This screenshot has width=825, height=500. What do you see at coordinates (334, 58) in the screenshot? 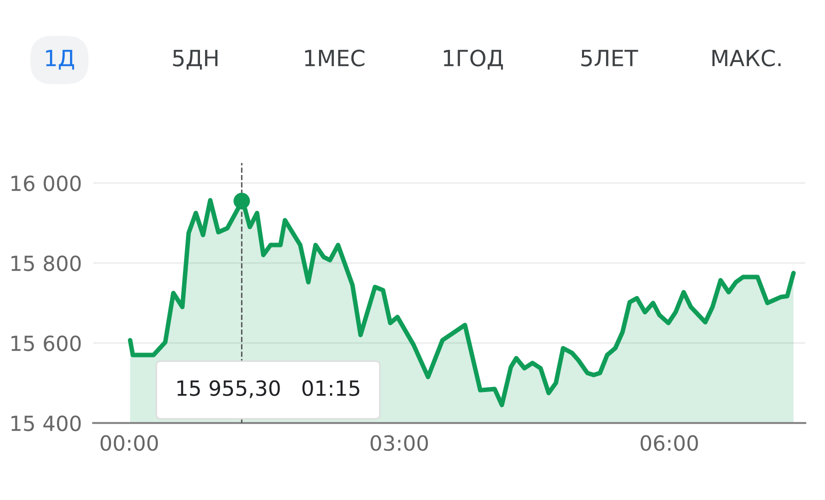
I see `text: 1МЕС` at bounding box center [334, 58].